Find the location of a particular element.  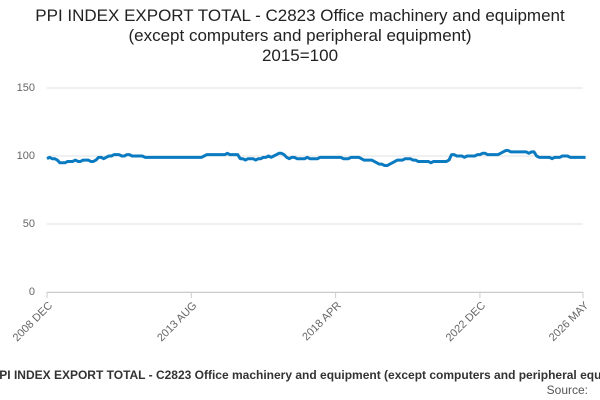

chart-subtitle: 2015=100 is located at coordinates (300, 55).